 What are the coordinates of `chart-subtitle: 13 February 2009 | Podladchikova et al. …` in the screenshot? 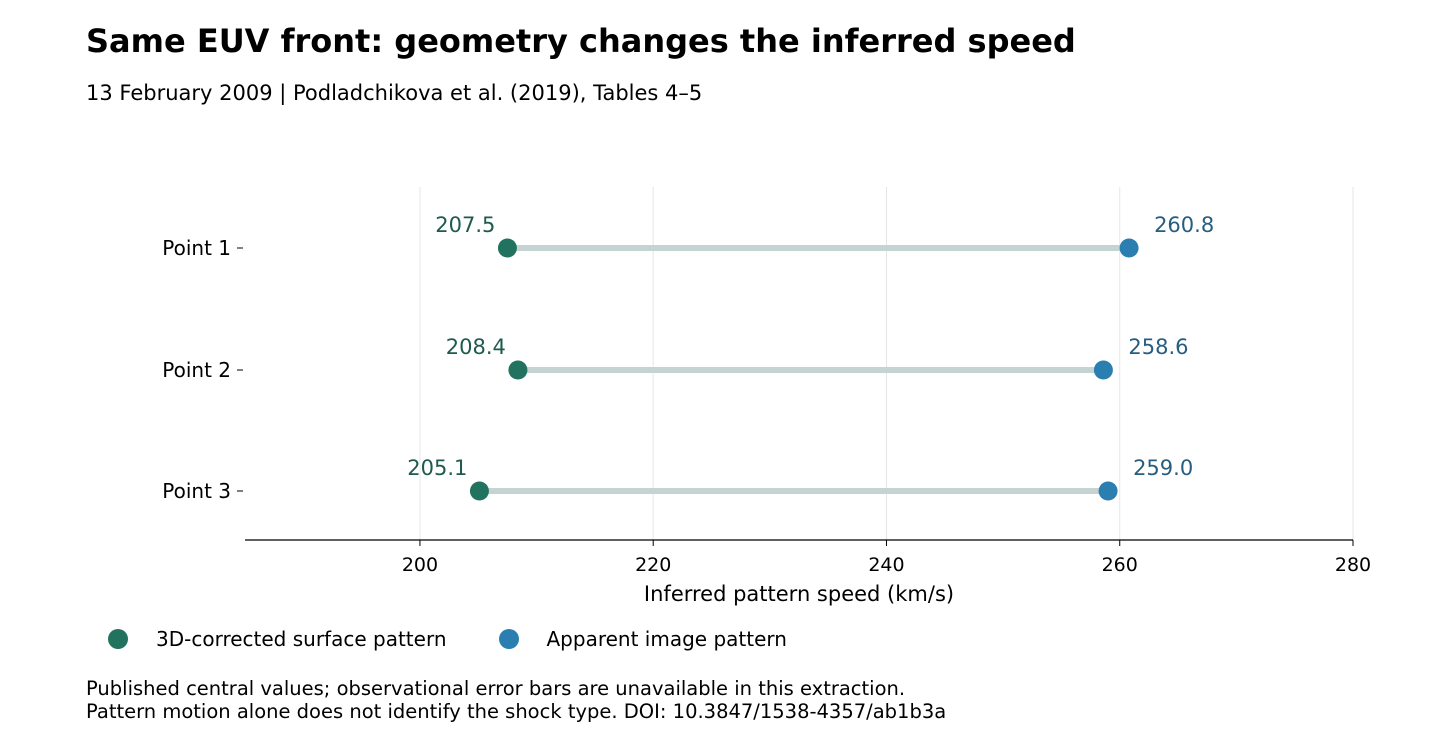 It's located at (394, 93).